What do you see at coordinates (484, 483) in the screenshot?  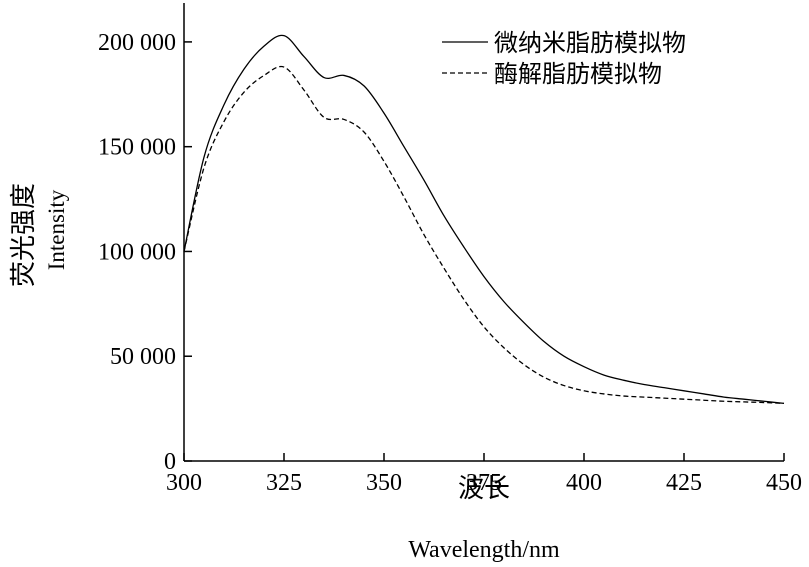 I see `x-tick-label: 375` at bounding box center [484, 483].